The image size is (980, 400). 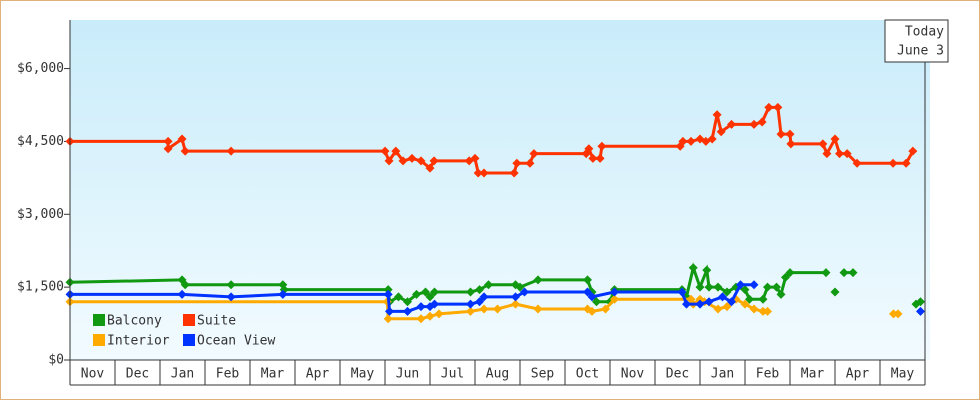 What do you see at coordinates (236, 341) in the screenshot?
I see `legend-label: Ocean View` at bounding box center [236, 341].